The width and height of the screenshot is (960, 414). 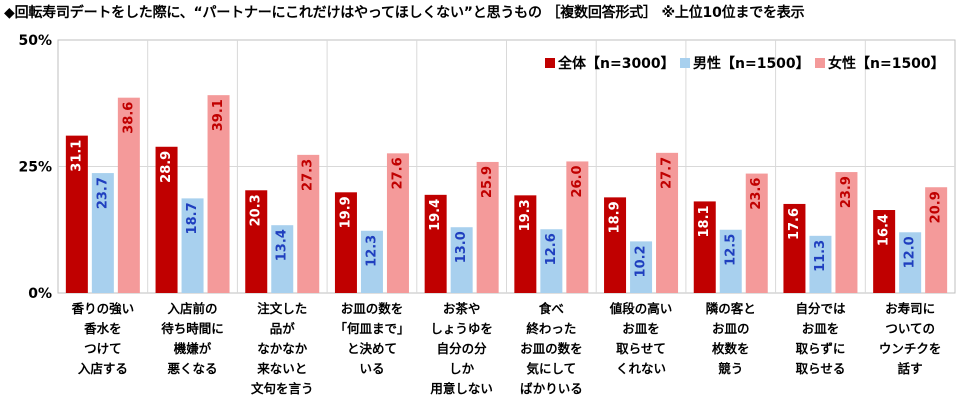 What do you see at coordinates (218, 115) in the screenshot?
I see `data-label: 39.1` at bounding box center [218, 115].